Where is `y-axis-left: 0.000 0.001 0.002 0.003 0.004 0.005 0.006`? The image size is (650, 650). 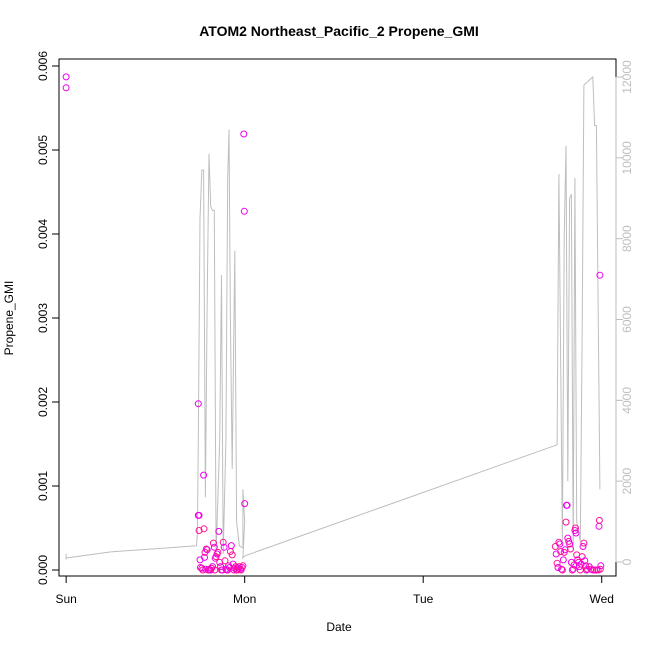
y-axis-left: 0.000 0.001 0.002 0.003 0.004 0.005 0.006 is located at coordinates (48, 318).